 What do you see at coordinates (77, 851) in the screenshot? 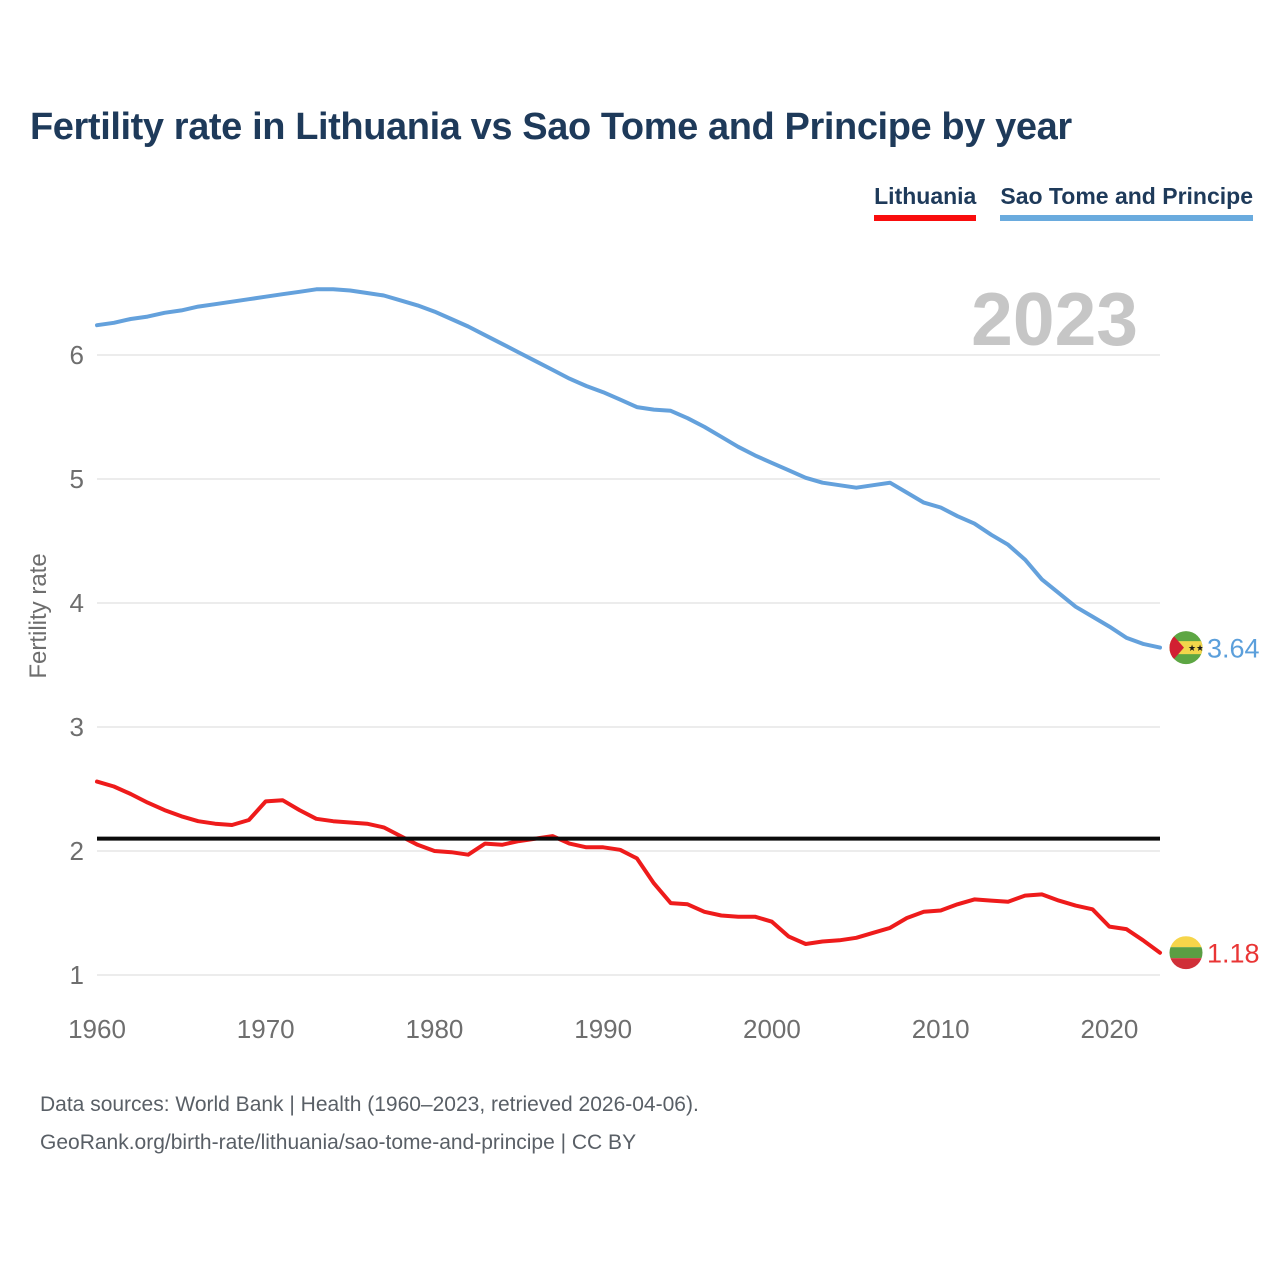
I see `y-tick-label: 2` at bounding box center [77, 851].